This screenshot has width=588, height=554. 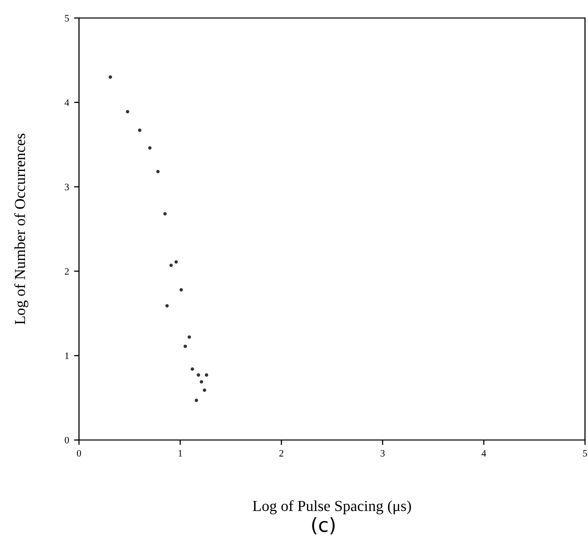 What do you see at coordinates (66, 187) in the screenshot?
I see `y-tick-label: 3` at bounding box center [66, 187].